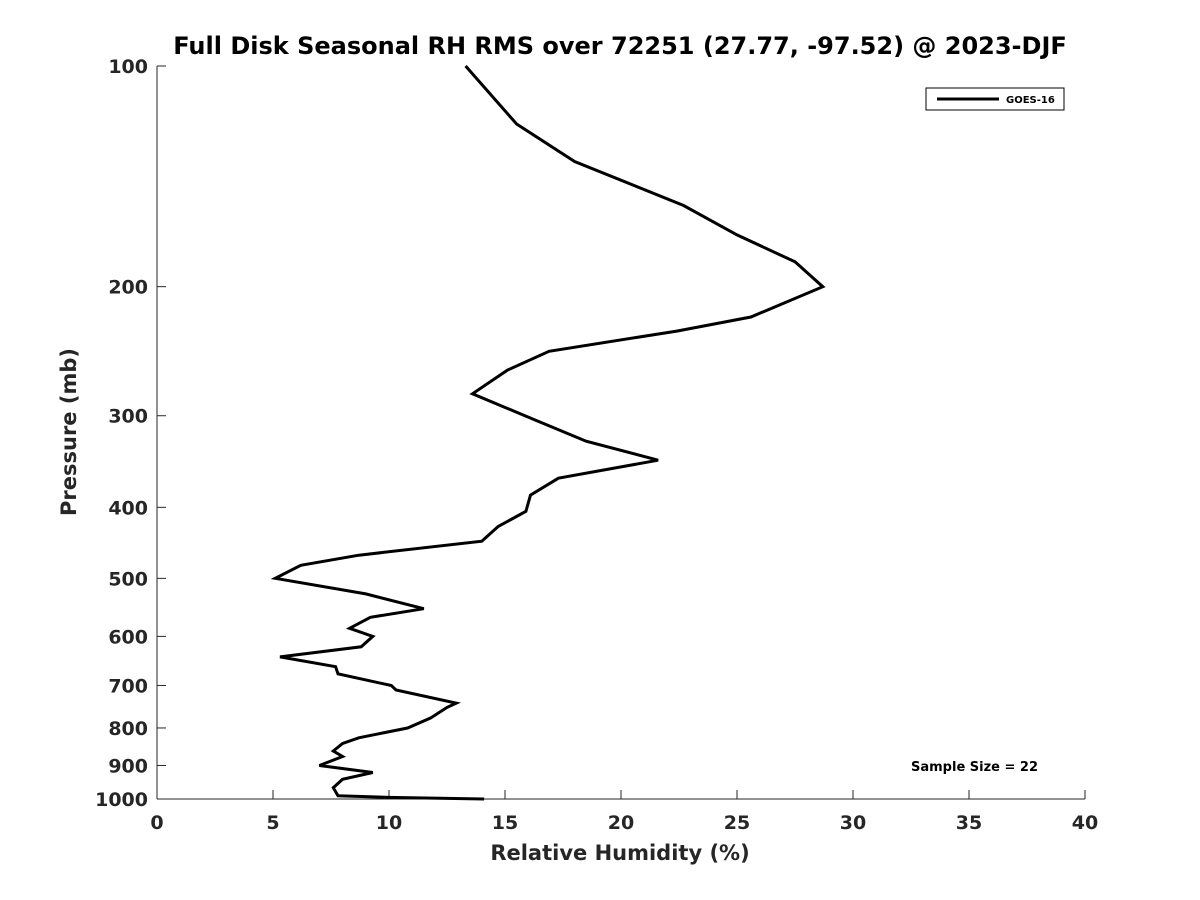 The width and height of the screenshot is (1200, 900). I want to click on x-tick-label: 5, so click(272, 823).